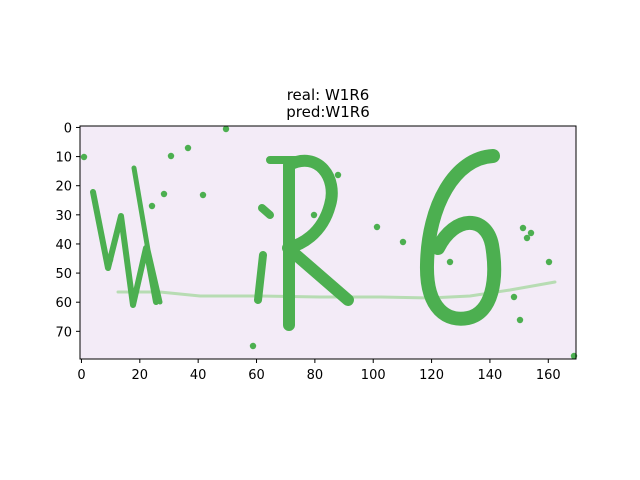  Describe the element at coordinates (63, 216) in the screenshot. I see `y-tick-label: 30` at that location.